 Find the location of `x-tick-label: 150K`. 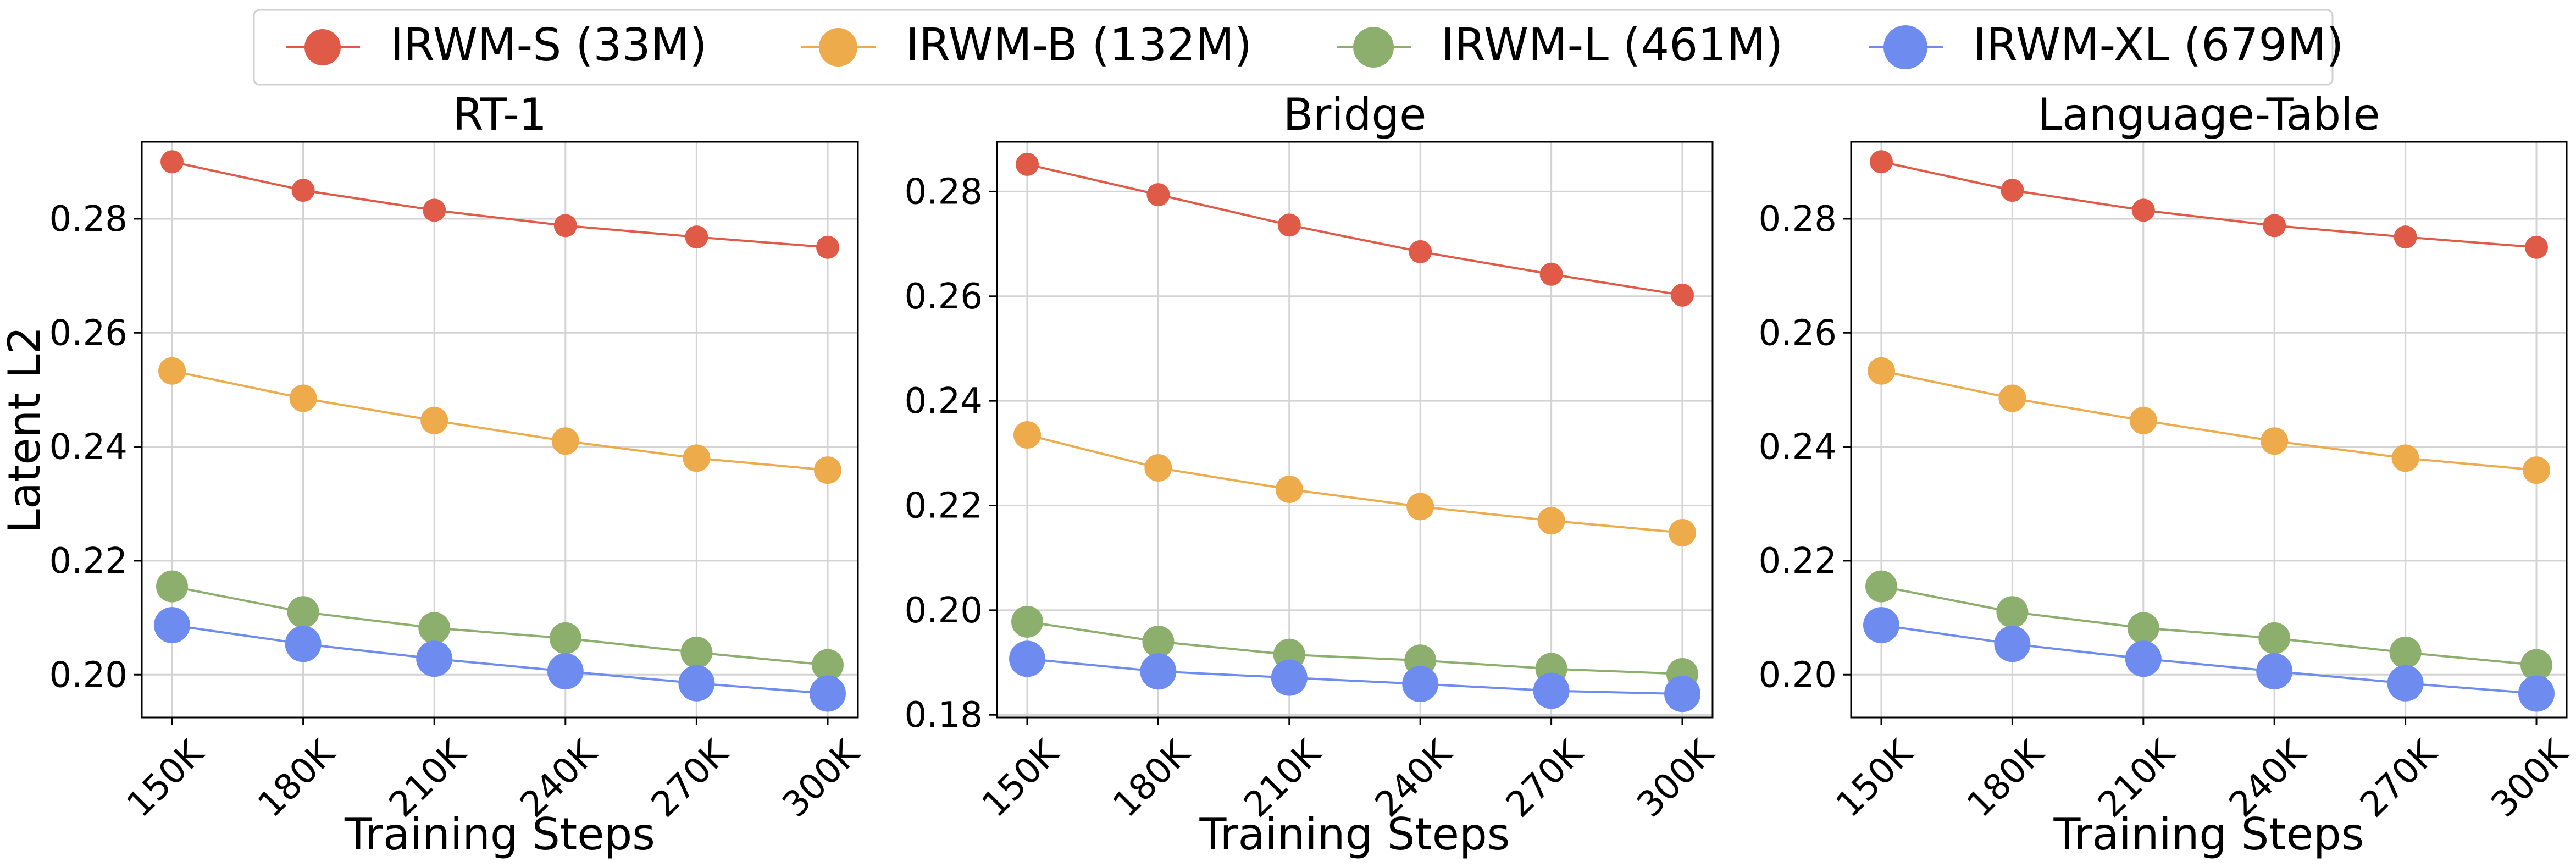

x-tick-label: 150K is located at coordinates (1875, 778).